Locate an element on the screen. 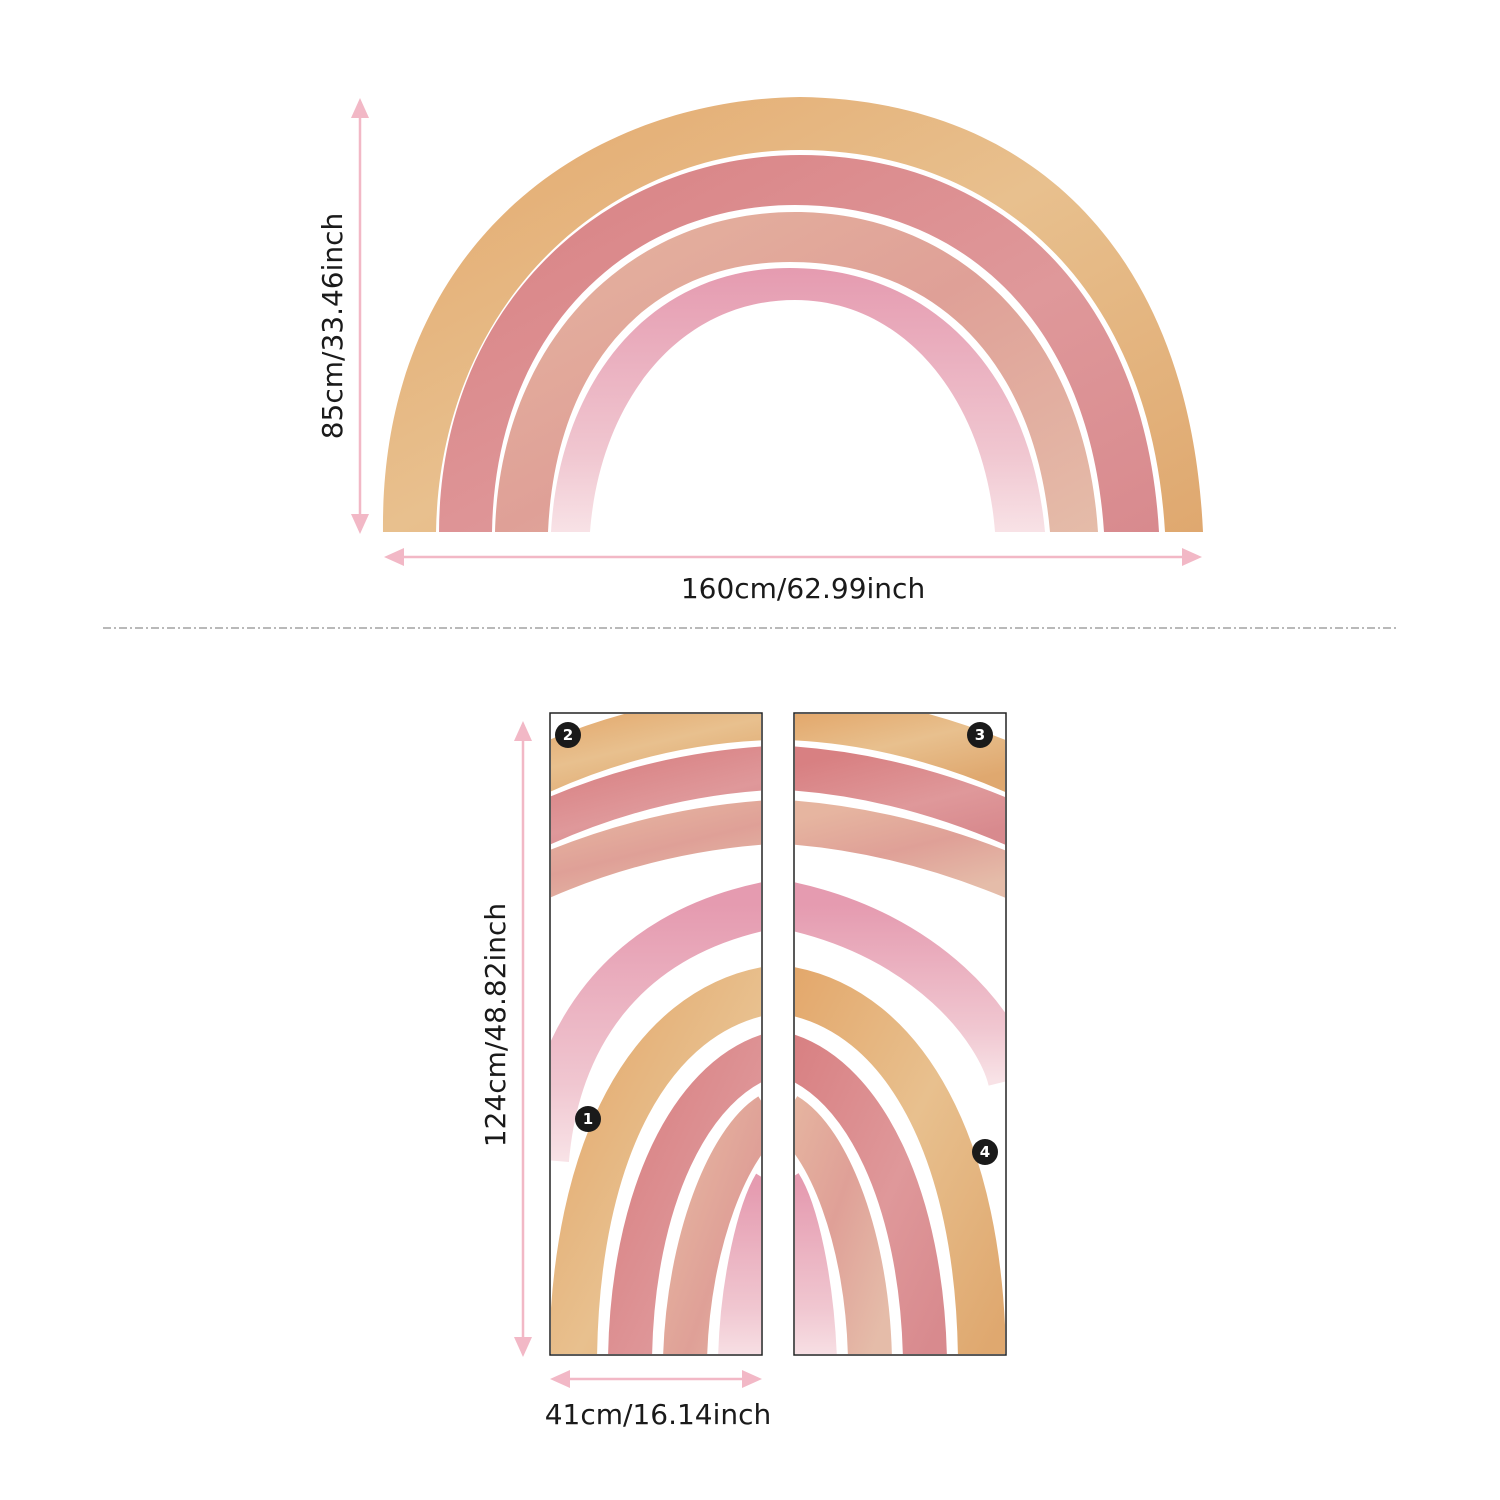 This screenshot has width=1500, height=1500. svg-text: 2 is located at coordinates (568, 735).